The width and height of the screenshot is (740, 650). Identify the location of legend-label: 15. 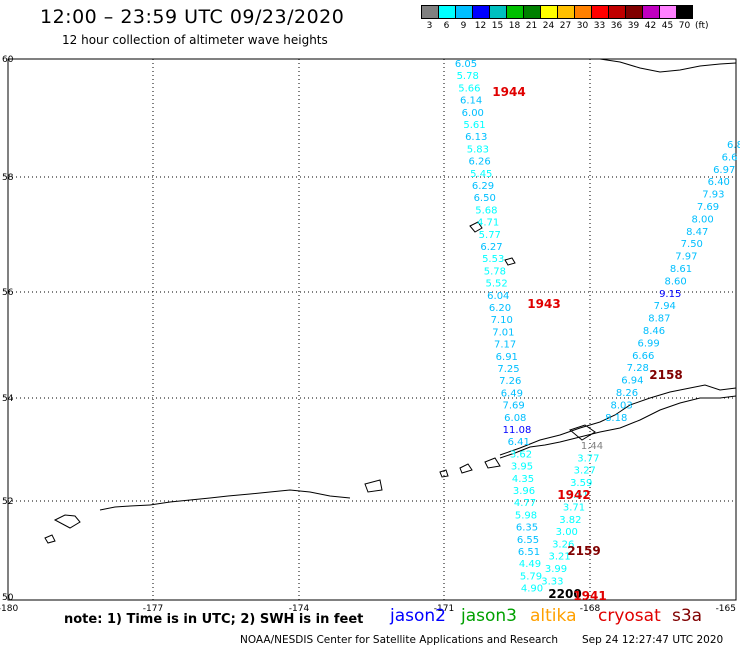
(497, 26).